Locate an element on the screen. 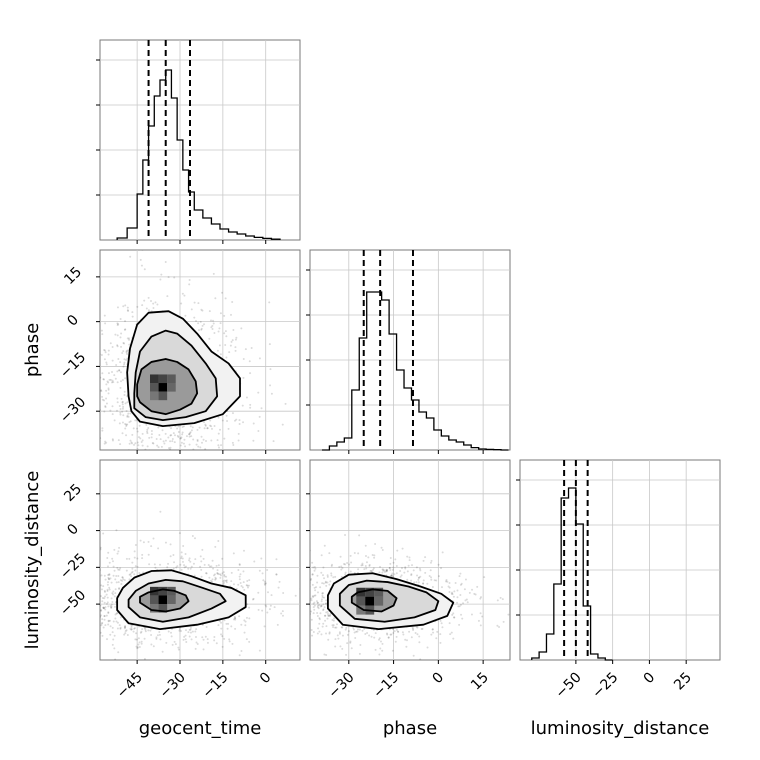 The height and width of the screenshot is (760, 760). panel-frame is located at coordinates (410, 560).